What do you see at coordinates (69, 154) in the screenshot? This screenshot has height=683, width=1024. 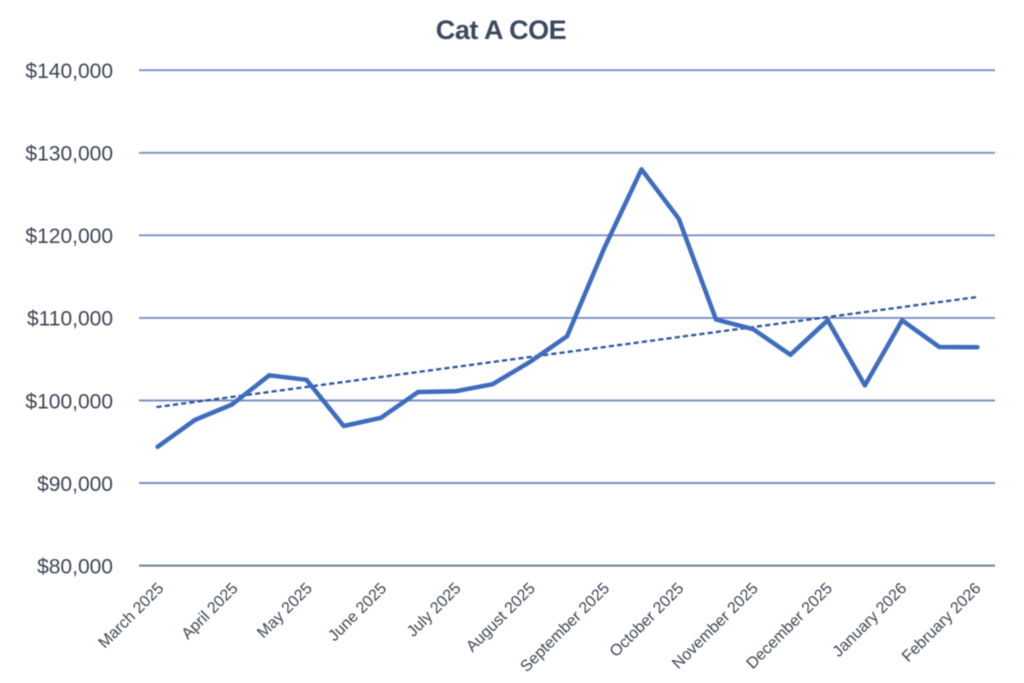 I see `svg-text: $130,000` at bounding box center [69, 154].